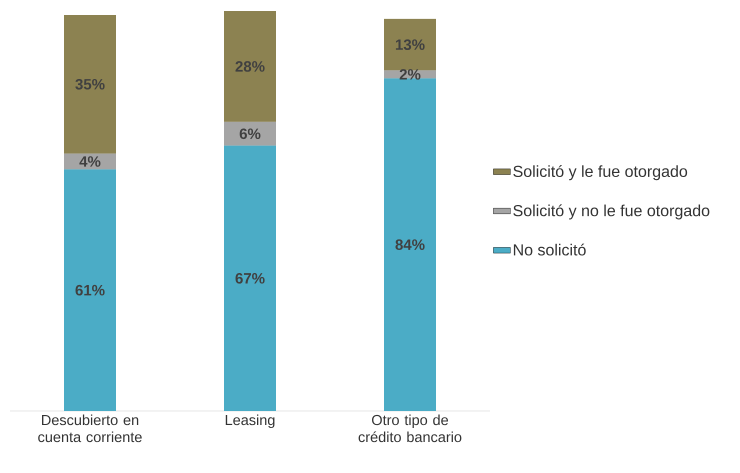  I want to click on data-label: 13%, so click(410, 44).